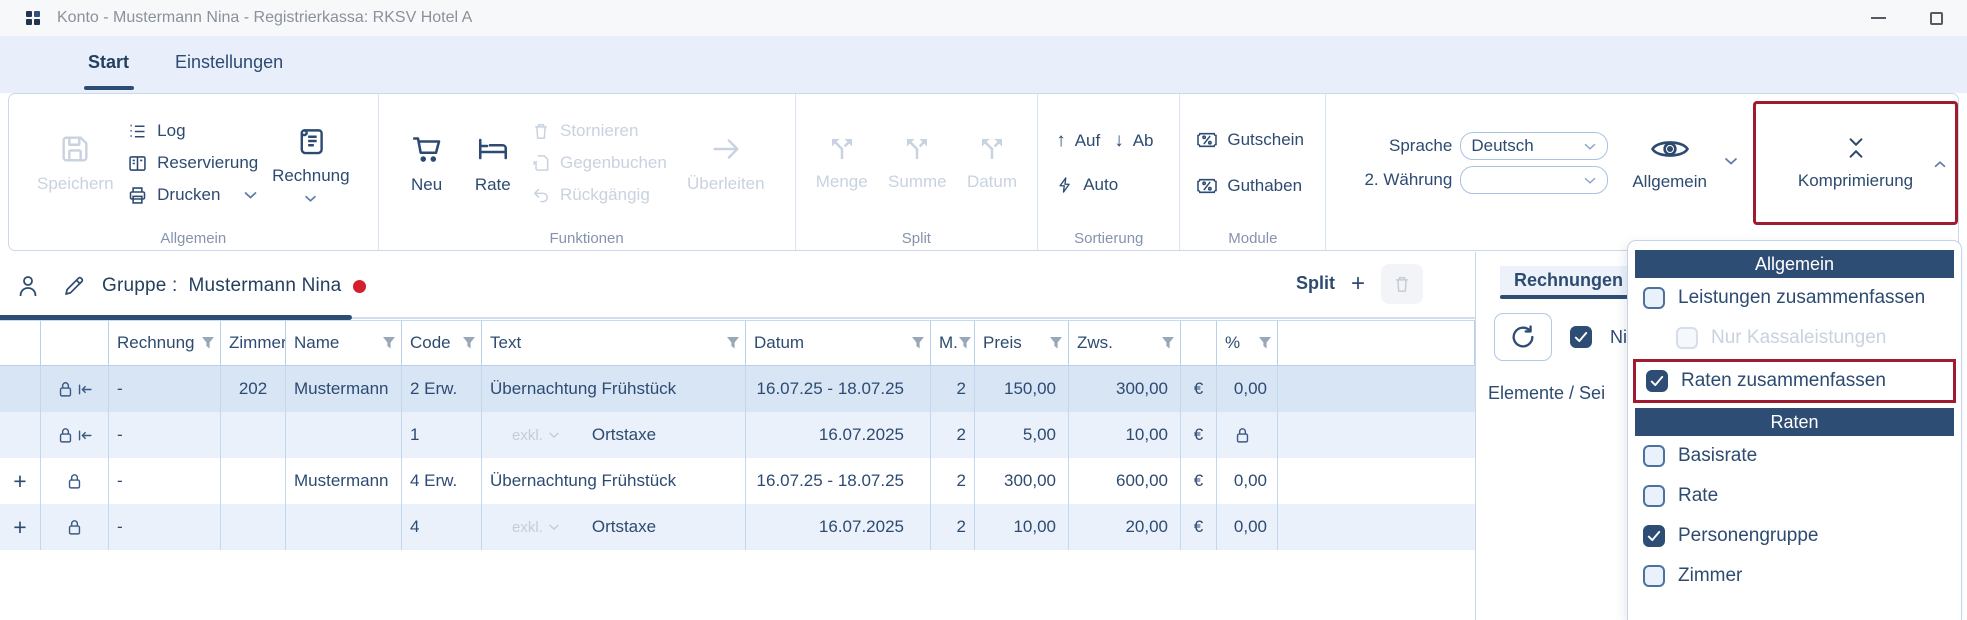 This screenshot has height=620, width=1967. Describe the element at coordinates (1569, 282) in the screenshot. I see `tab-rechnungen: Rechnungen` at that location.